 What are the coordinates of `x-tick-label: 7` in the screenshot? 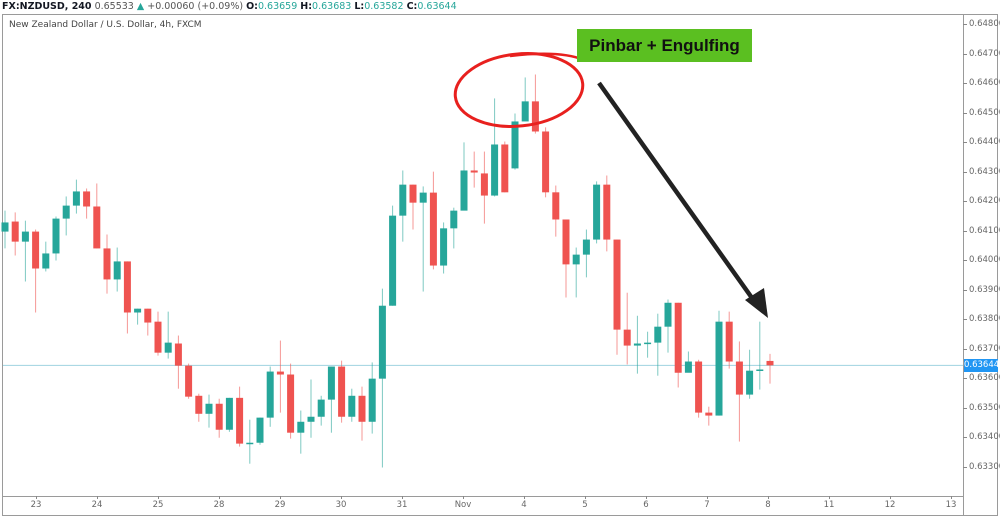 It's located at (707, 505).